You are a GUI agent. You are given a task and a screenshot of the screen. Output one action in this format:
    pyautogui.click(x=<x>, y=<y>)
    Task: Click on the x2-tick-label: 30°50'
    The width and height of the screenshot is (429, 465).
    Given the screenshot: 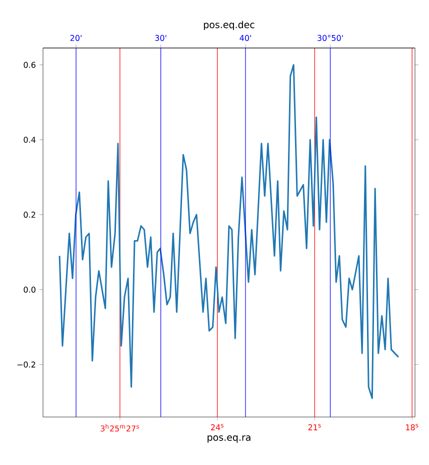 What is the action you would take?
    pyautogui.click(x=330, y=37)
    